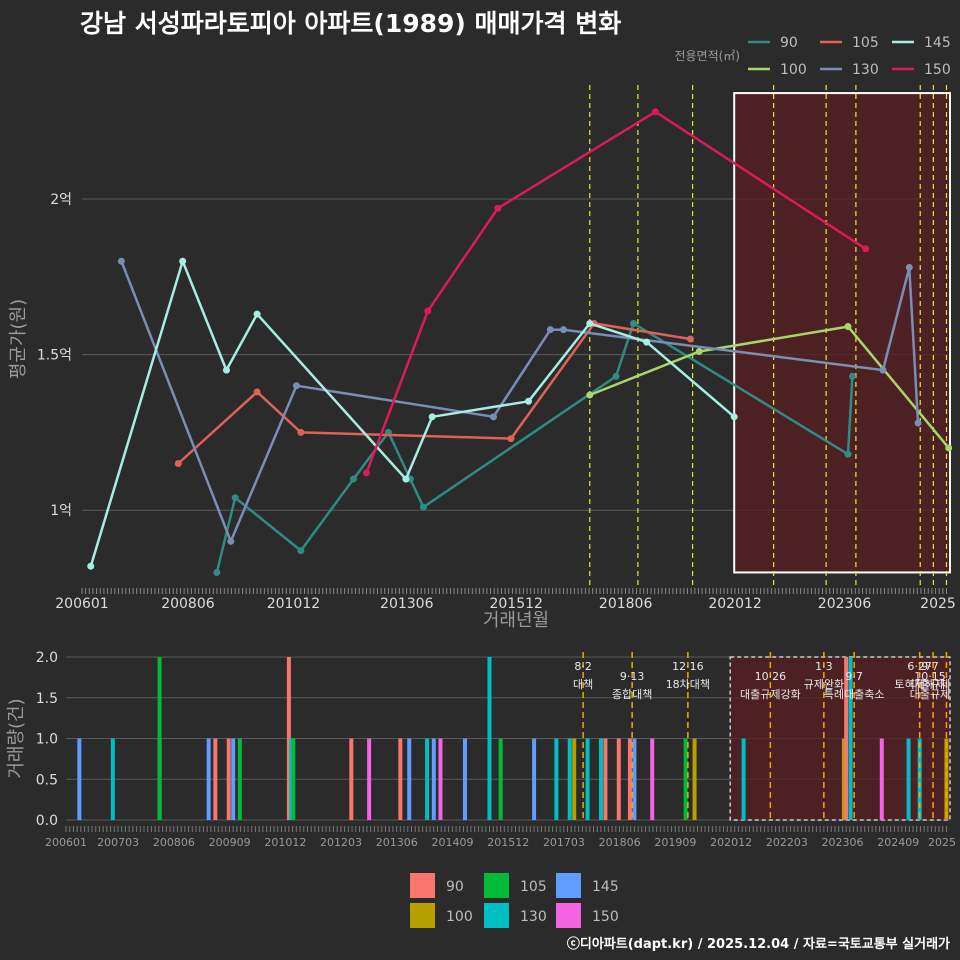 The width and height of the screenshot is (960, 960). Describe the element at coordinates (533, 887) in the screenshot. I see `legend-label-105: 105` at that location.